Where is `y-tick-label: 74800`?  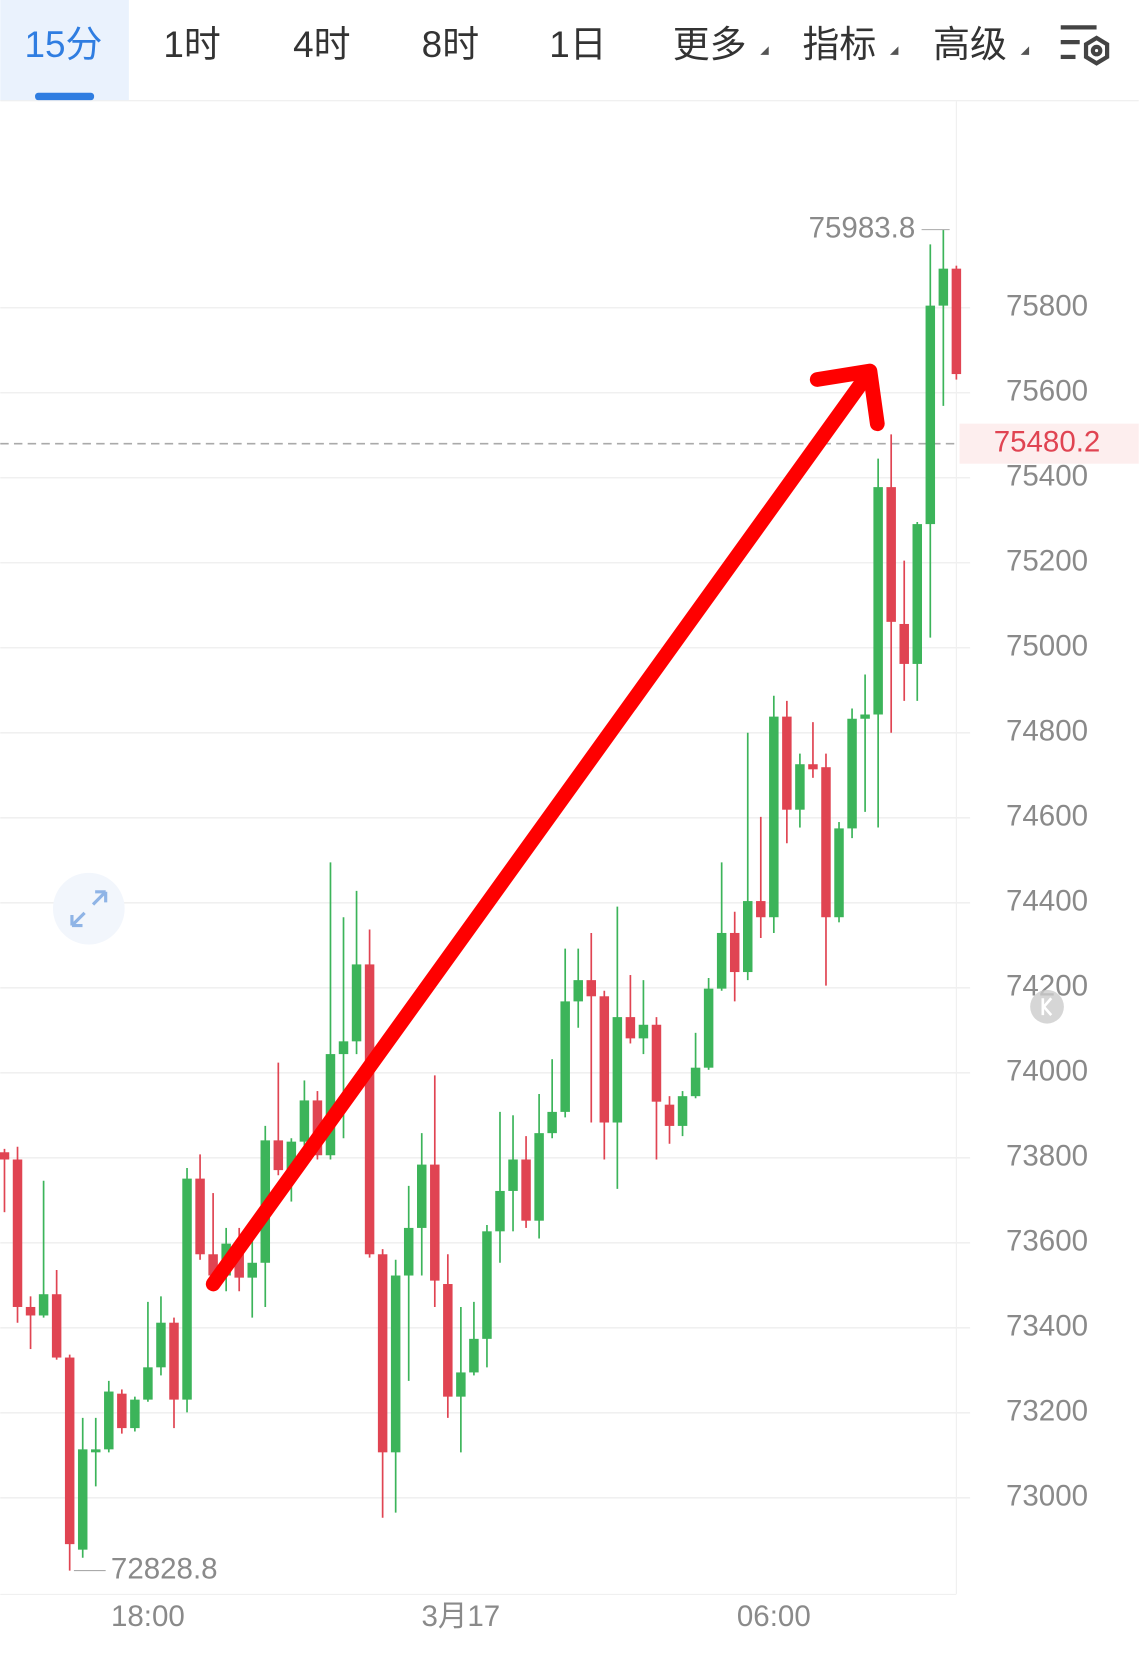
y-tick-label: 74800 is located at coordinates (1047, 731).